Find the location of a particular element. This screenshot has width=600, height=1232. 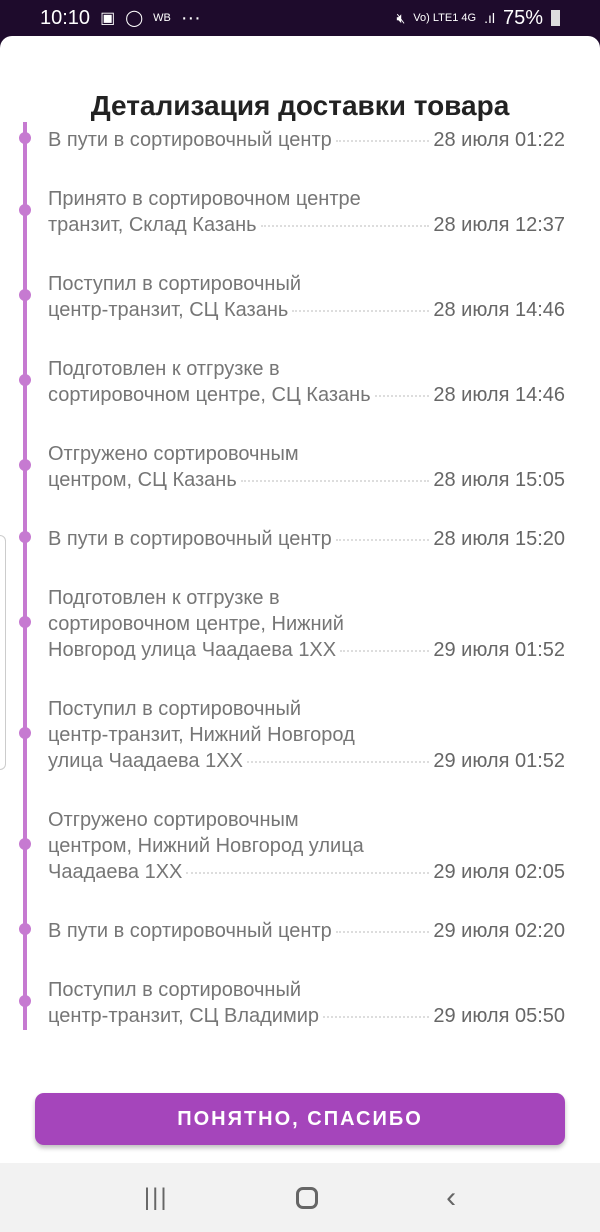

home-icon is located at coordinates (307, 1197).